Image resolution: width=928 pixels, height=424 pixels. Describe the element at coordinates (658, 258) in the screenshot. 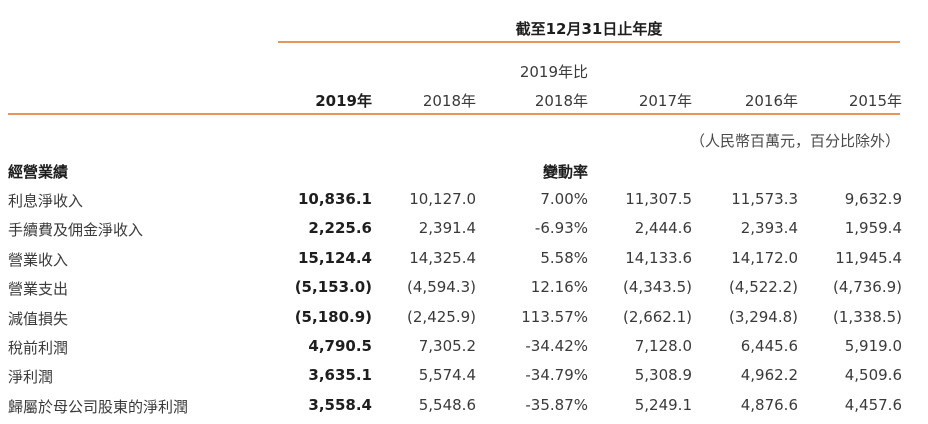

I see `cell-2017: 14,133.6` at that location.